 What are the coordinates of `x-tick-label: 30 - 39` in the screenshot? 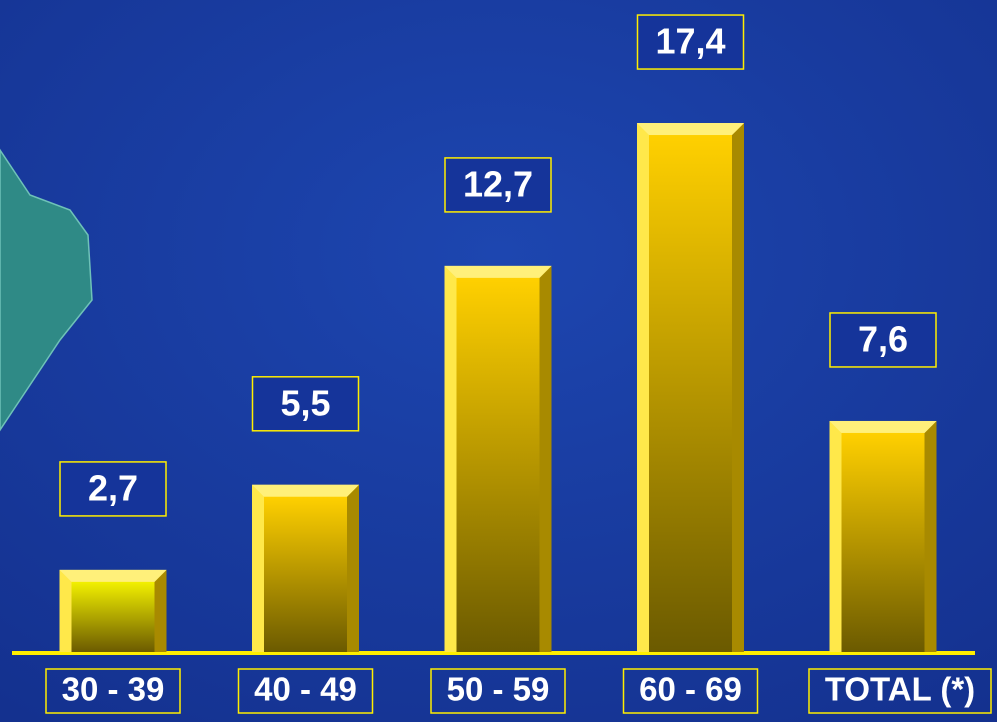 It's located at (113, 689).